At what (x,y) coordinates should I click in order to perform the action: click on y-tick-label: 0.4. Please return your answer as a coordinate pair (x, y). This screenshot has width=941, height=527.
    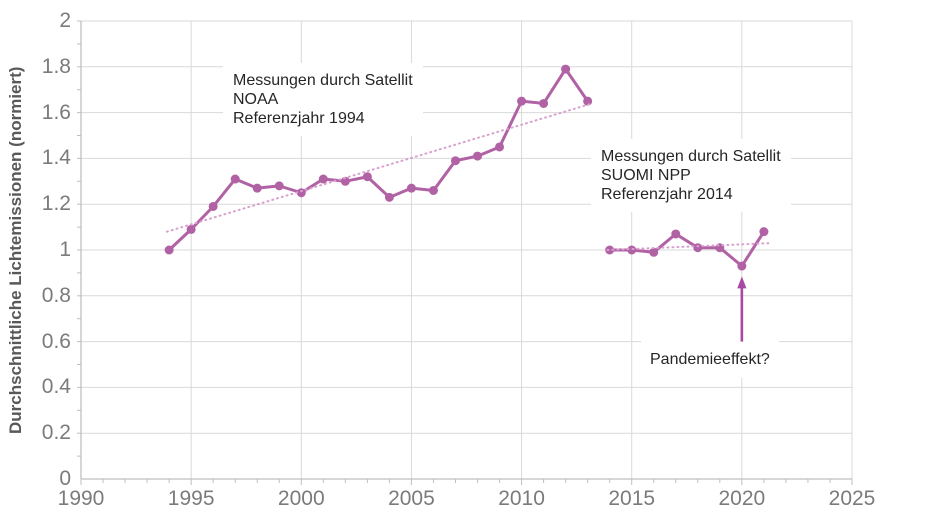
    Looking at the image, I should click on (56, 387).